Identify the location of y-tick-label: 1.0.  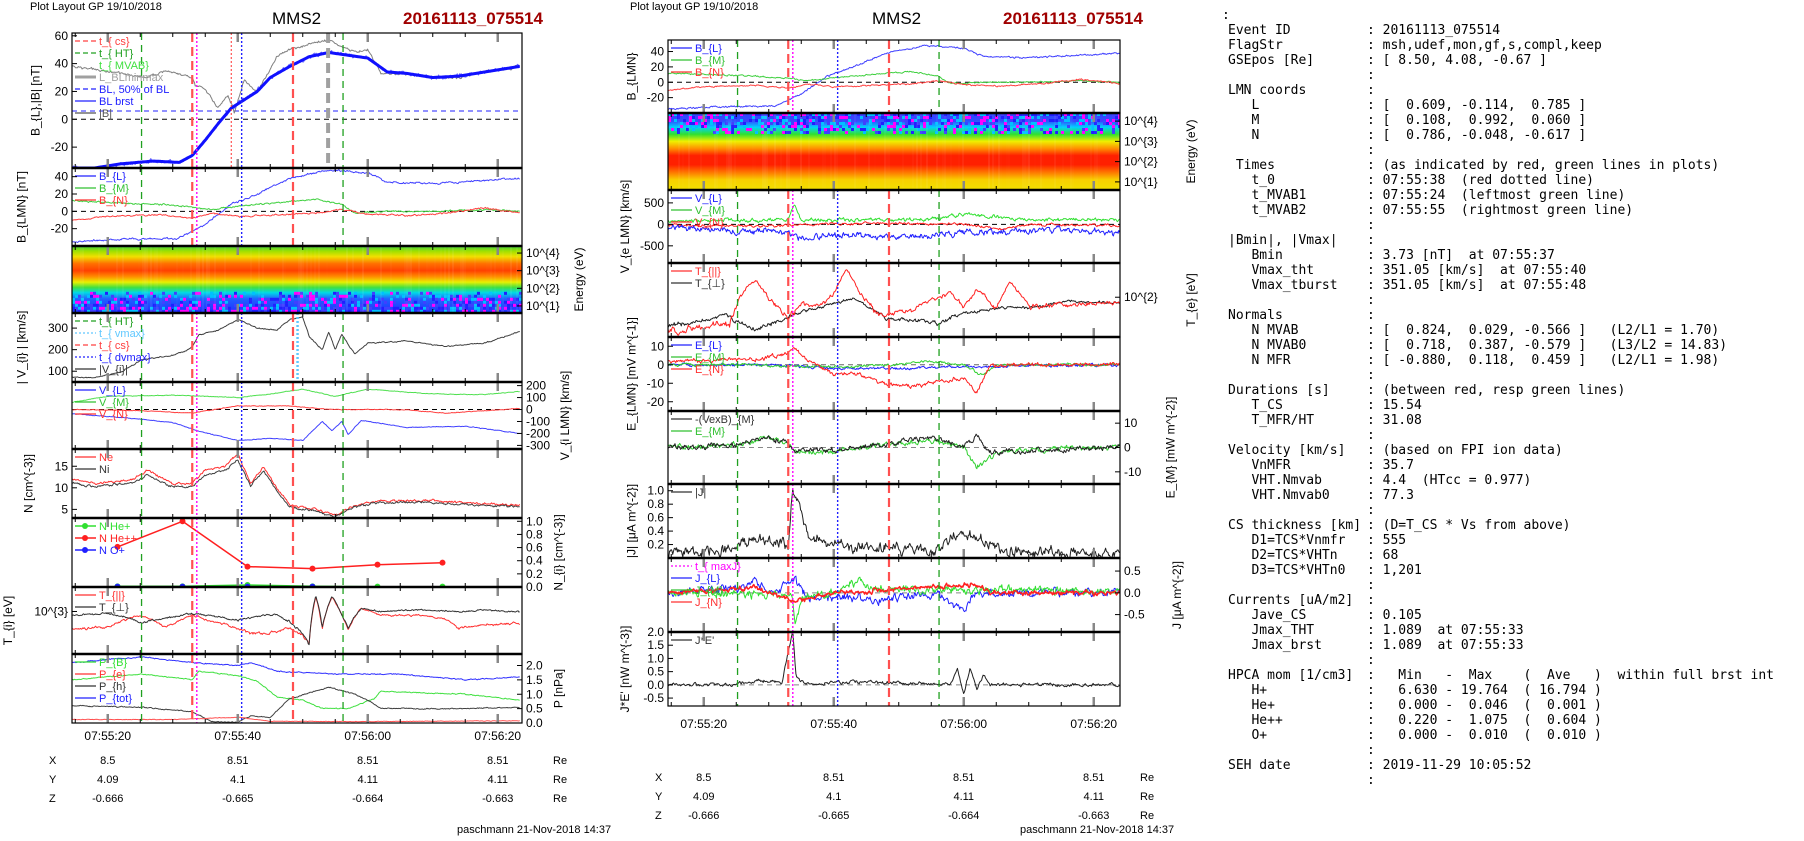
(655, 658).